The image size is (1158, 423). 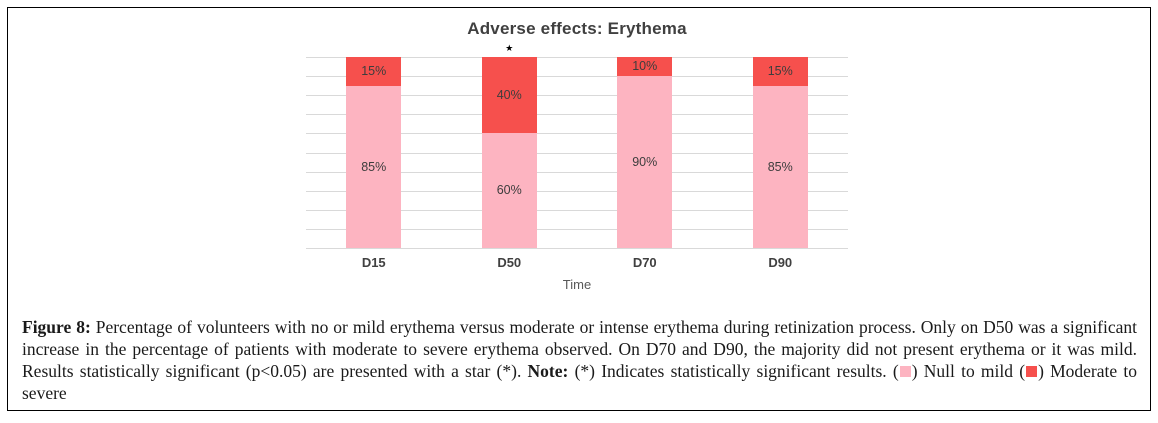 I want to click on significance-star: ★, so click(x=509, y=48).